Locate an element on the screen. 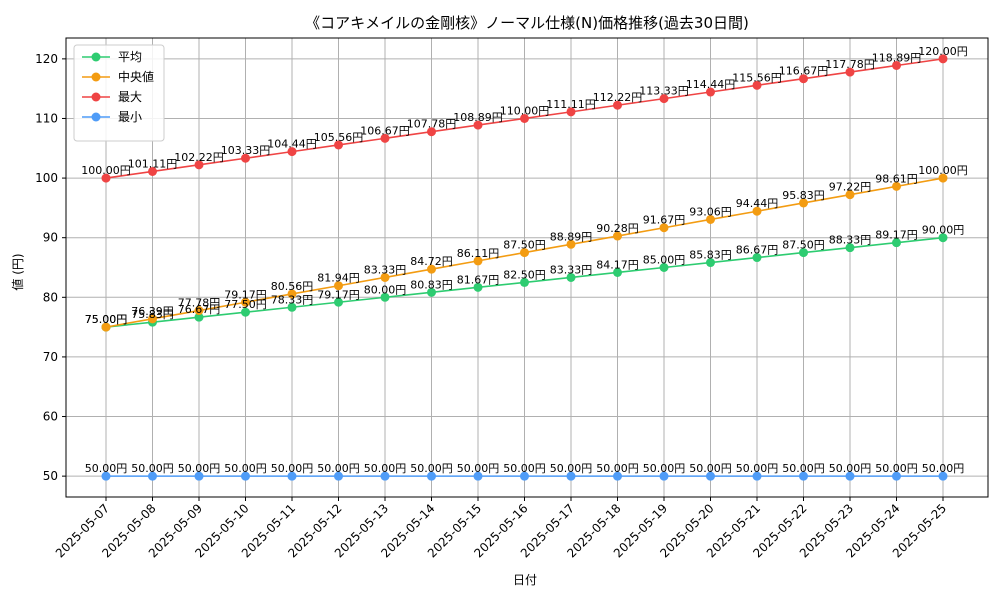  data-label: 91.67円 is located at coordinates (664, 220).